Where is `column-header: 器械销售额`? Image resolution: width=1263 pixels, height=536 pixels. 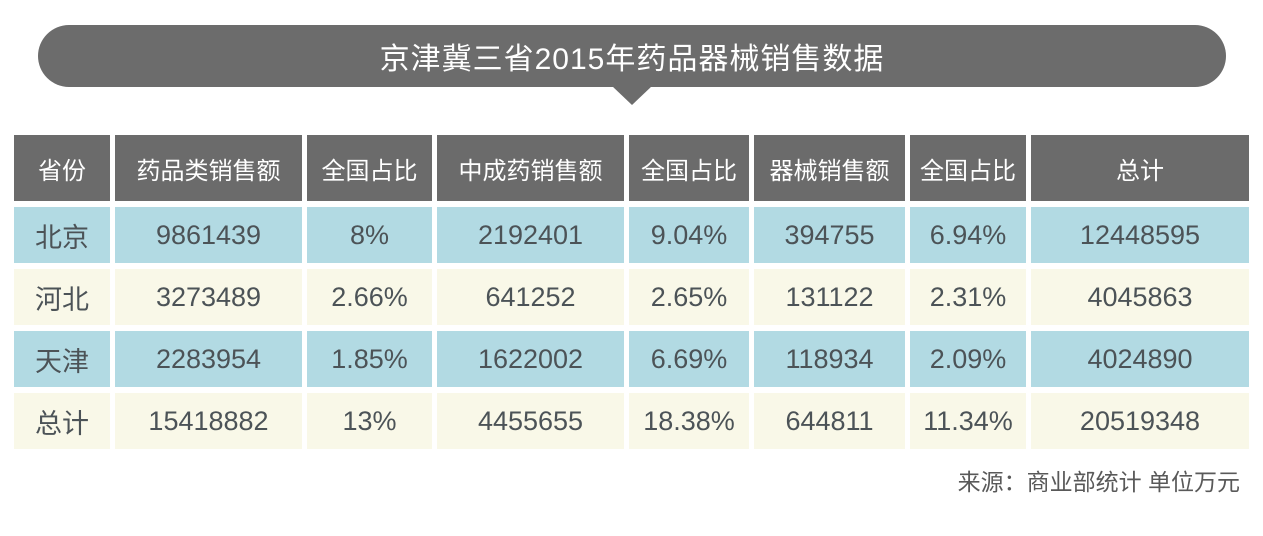
column-header: 器械销售额 is located at coordinates (829, 168).